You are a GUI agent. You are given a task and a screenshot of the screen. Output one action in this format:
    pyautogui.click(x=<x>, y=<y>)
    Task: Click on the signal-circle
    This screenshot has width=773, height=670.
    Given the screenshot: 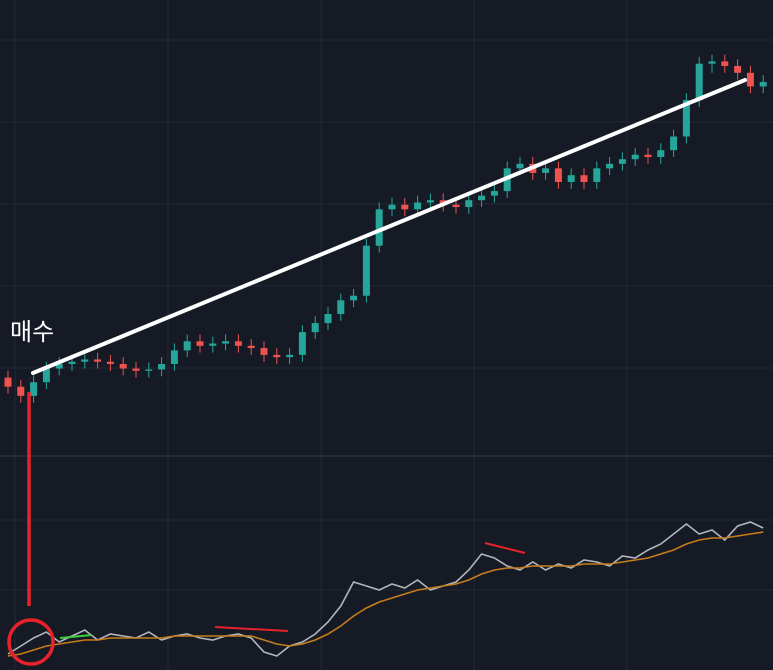 What is the action you would take?
    pyautogui.click(x=31, y=642)
    